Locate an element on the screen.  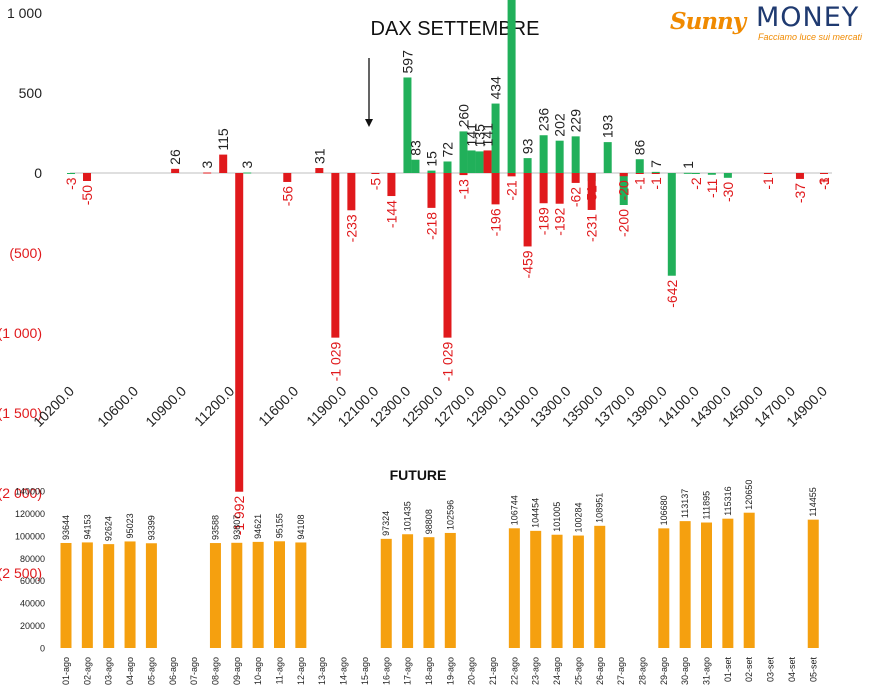
y-tick-label: 0 is located at coordinates (38, 173).